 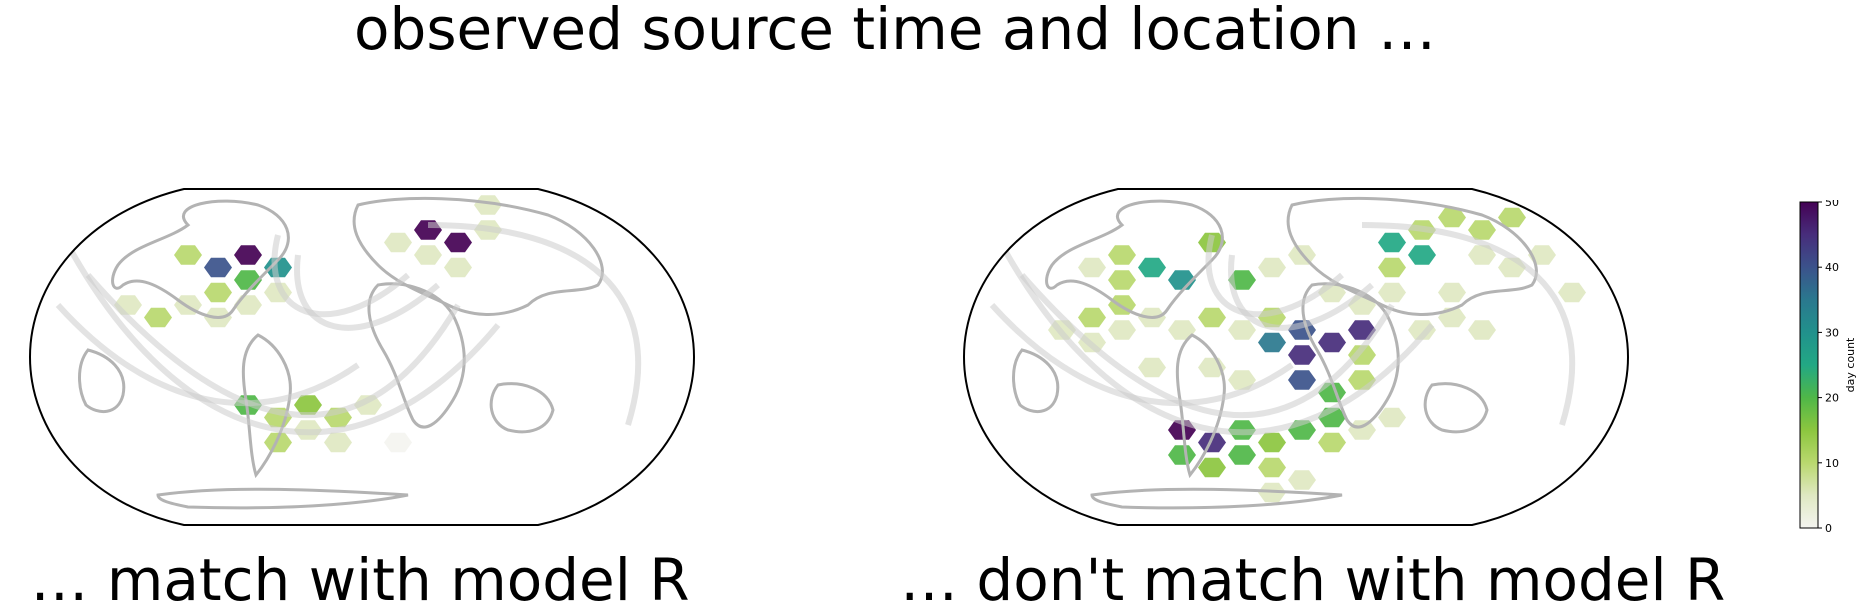 What do you see at coordinates (1832, 463) in the screenshot?
I see `colorbar-tick-label: 10` at bounding box center [1832, 463].